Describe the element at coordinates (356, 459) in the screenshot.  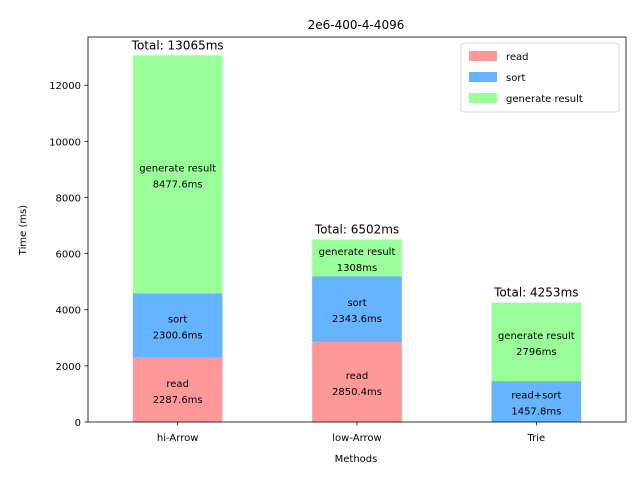
I see `x-axis-label: Methods` at that location.